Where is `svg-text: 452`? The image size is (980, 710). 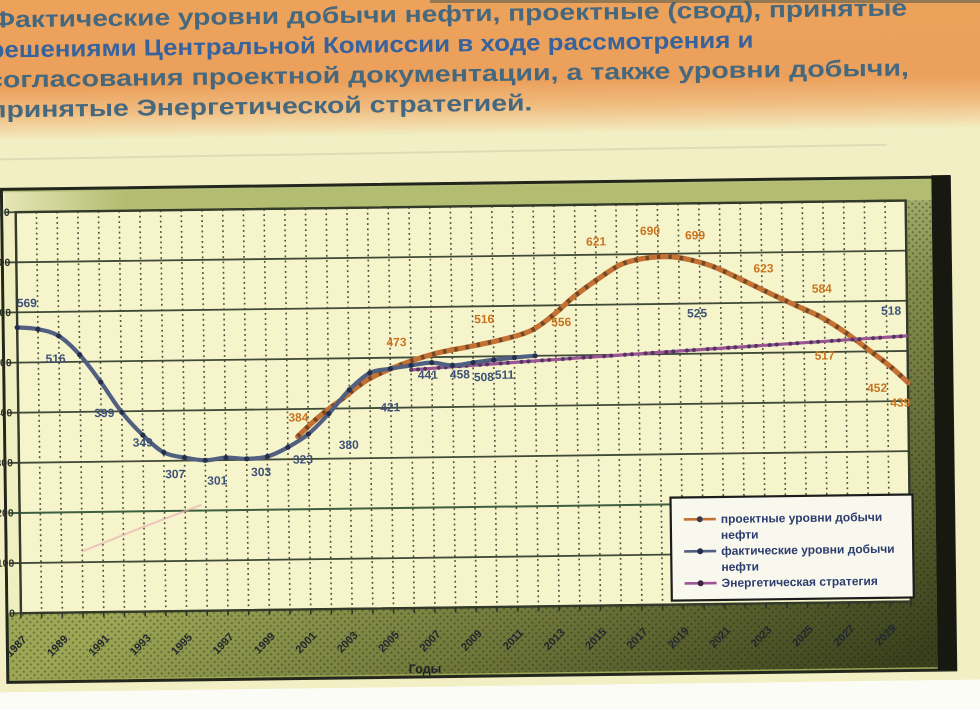 svg-text: 452 is located at coordinates (877, 388).